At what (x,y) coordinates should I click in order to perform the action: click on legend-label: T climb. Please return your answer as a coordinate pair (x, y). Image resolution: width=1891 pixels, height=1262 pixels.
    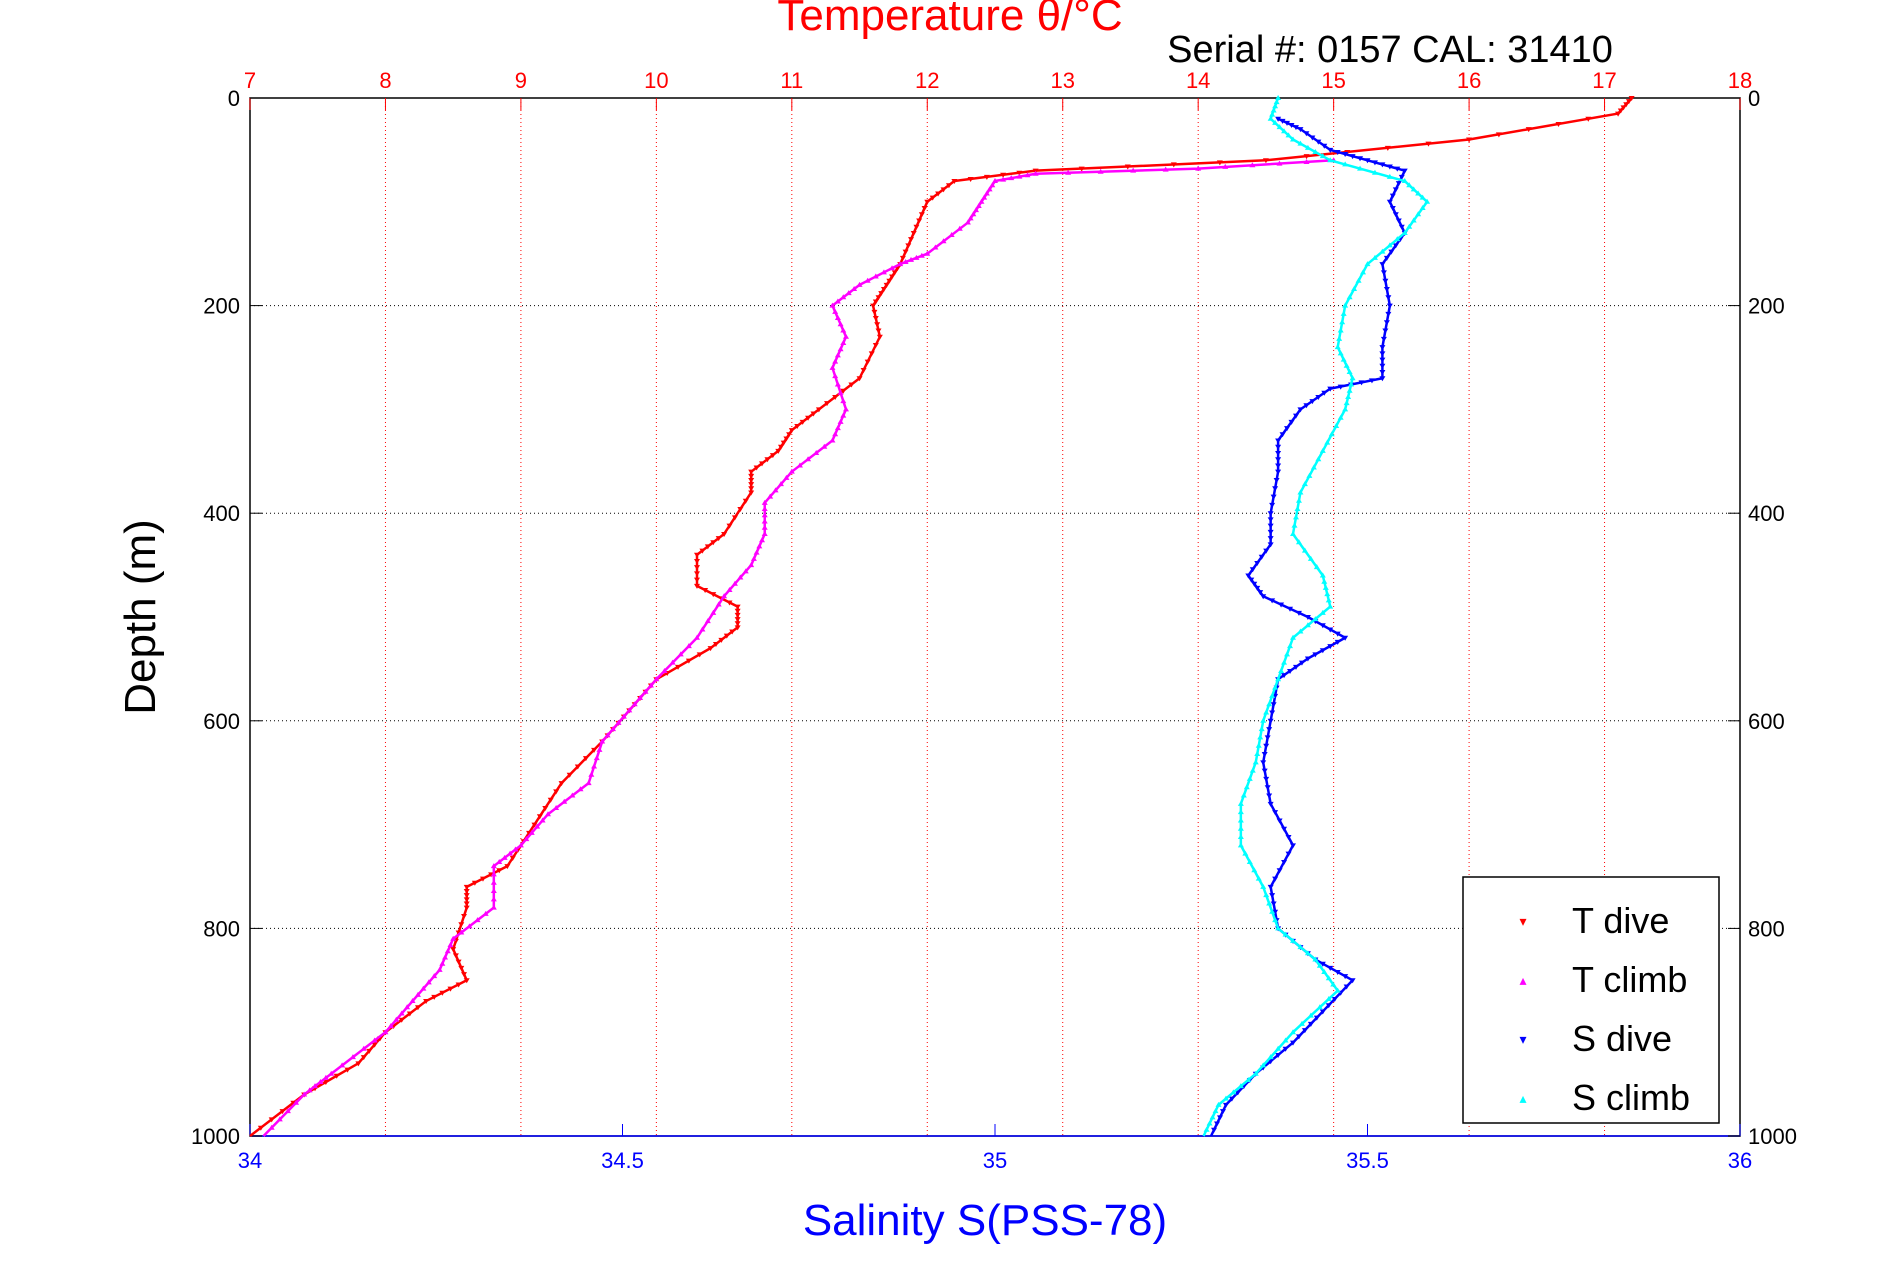
    Looking at the image, I should click on (1629, 979).